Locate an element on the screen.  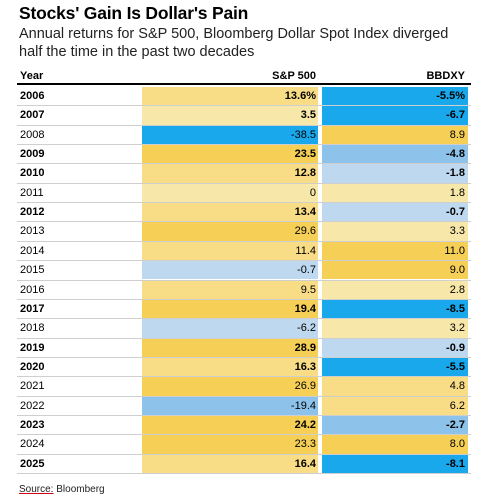
source-note: Source: Bloomberg is located at coordinates (62, 489).